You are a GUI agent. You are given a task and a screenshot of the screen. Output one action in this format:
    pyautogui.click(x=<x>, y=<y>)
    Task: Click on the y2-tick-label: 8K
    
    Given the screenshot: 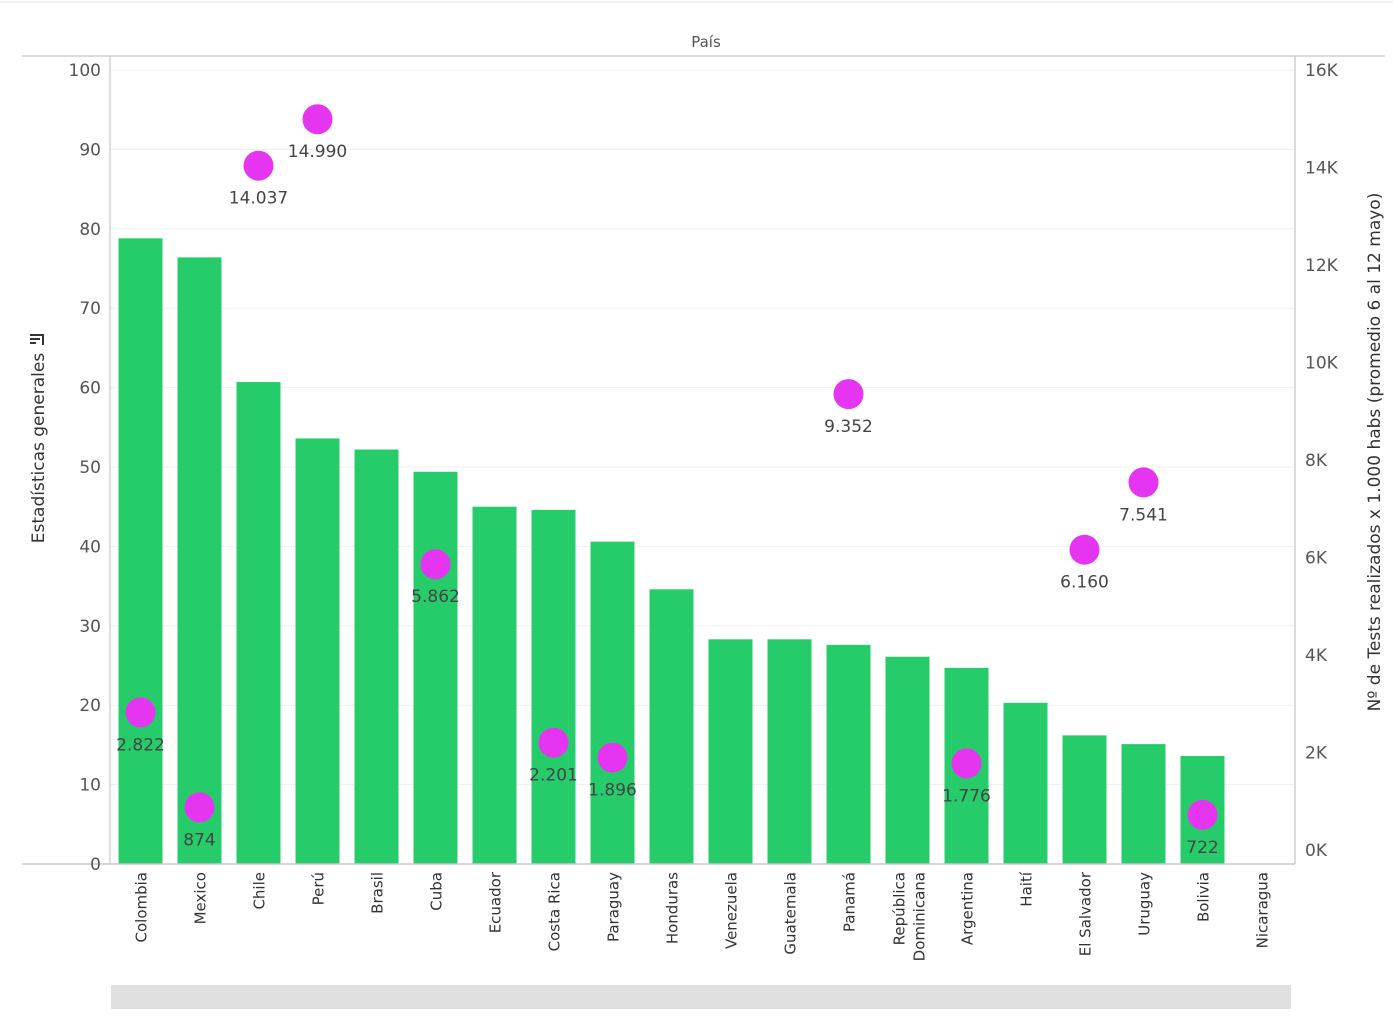 What is the action you would take?
    pyautogui.click(x=1316, y=461)
    